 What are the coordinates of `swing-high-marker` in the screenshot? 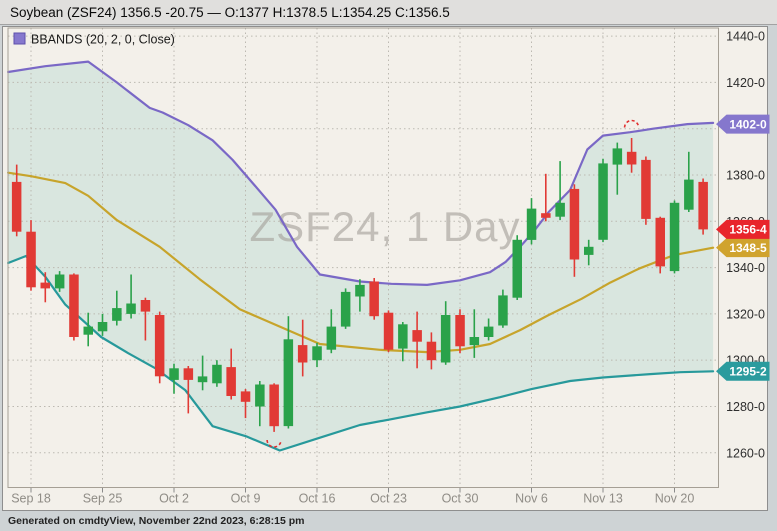 It's located at (631, 123).